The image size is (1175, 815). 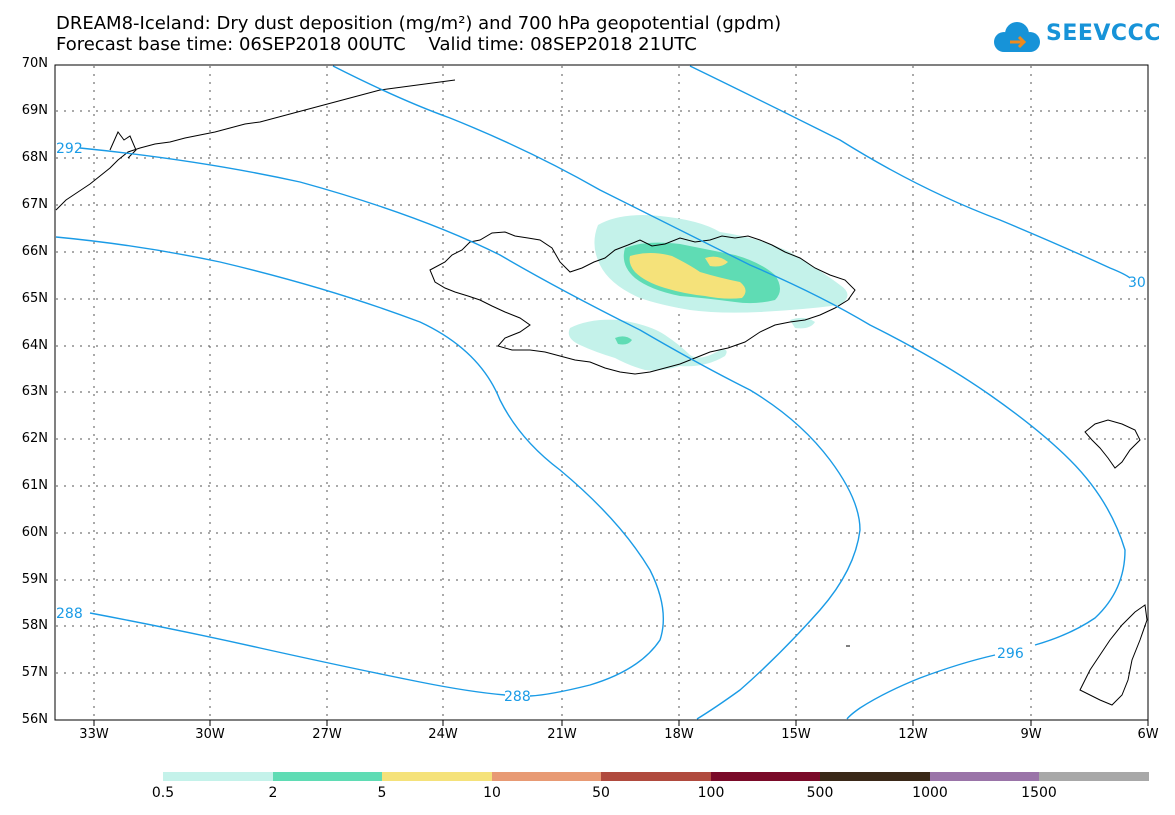 I want to click on dust-deposition-field, so click(x=708, y=293).